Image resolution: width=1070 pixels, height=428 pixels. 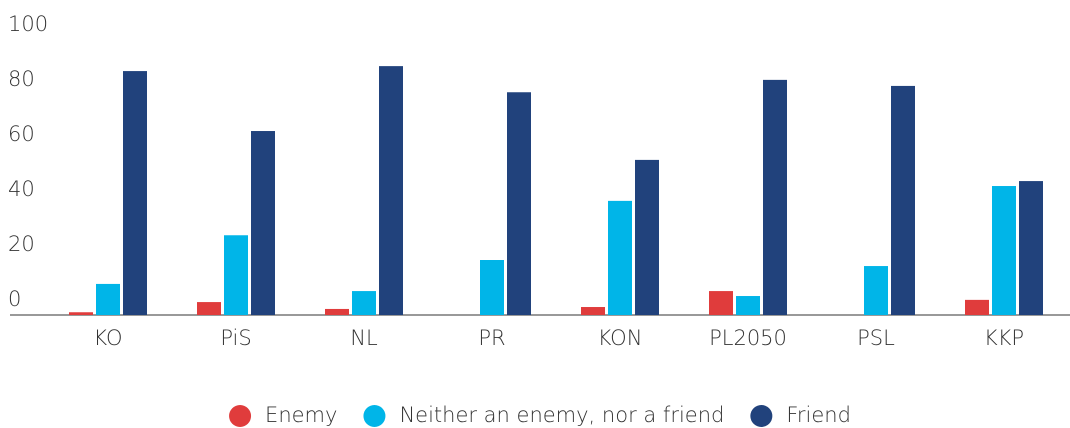 I want to click on x-tick-label: PSL, so click(x=876, y=338).